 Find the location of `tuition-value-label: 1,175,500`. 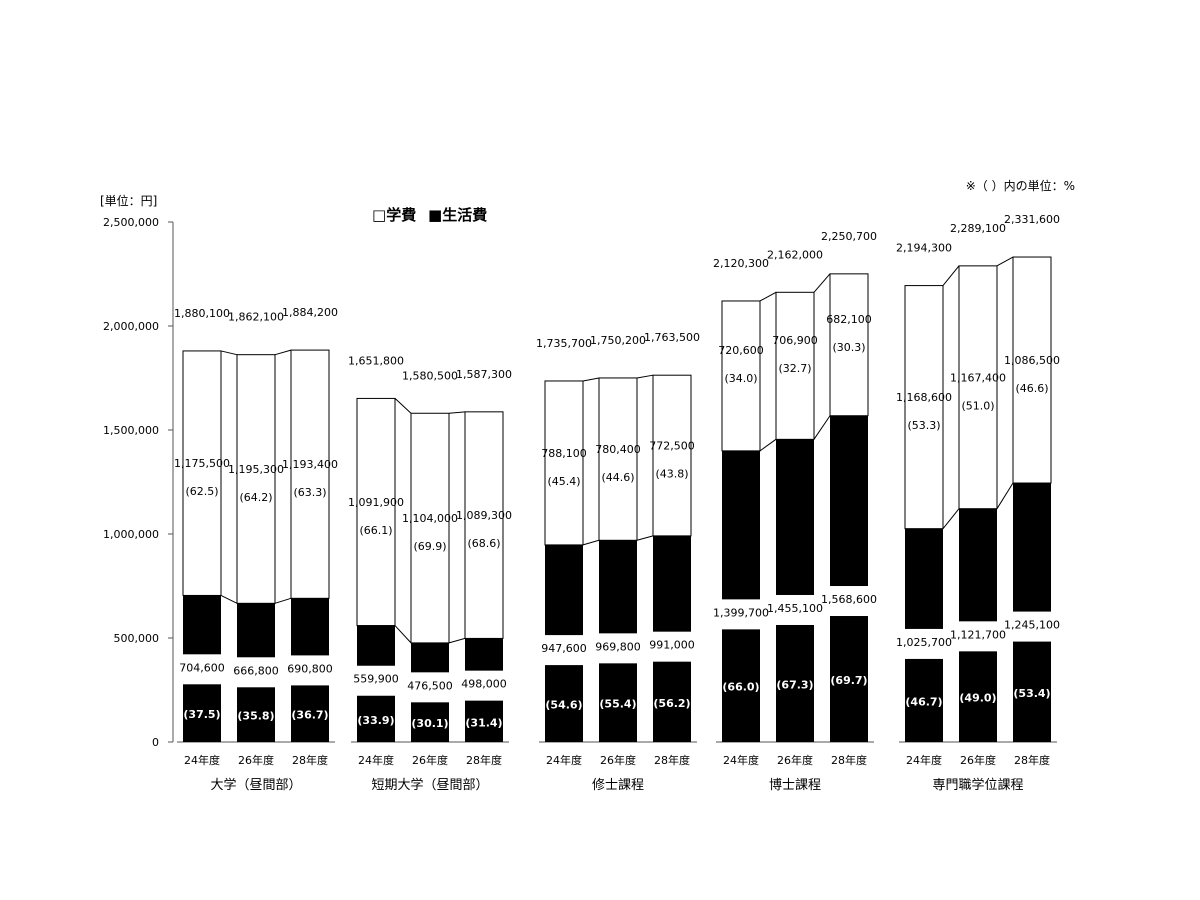

tuition-value-label: 1,175,500 is located at coordinates (202, 463).